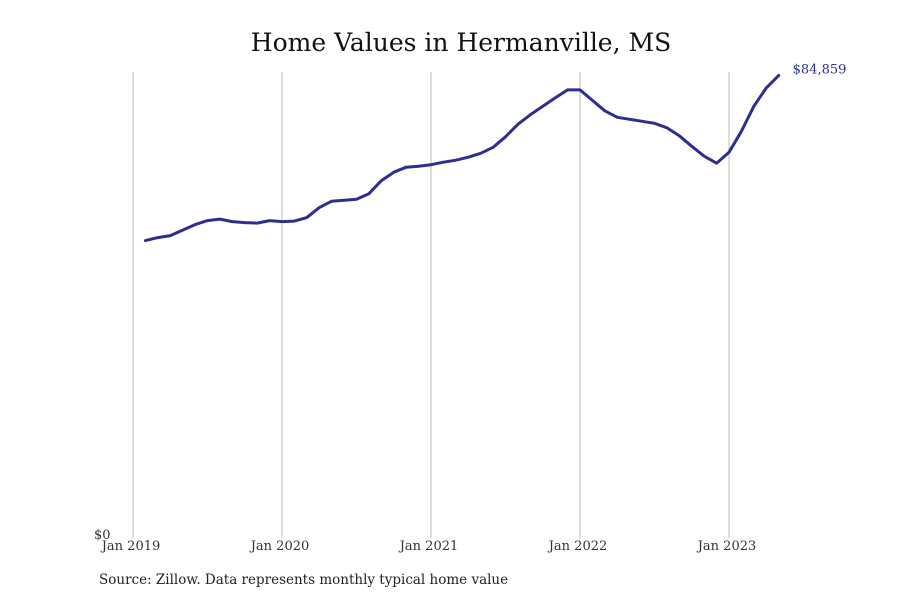  Describe the element at coordinates (279, 546) in the screenshot. I see `x-tick-label-2020-01: Jan 2020` at that location.